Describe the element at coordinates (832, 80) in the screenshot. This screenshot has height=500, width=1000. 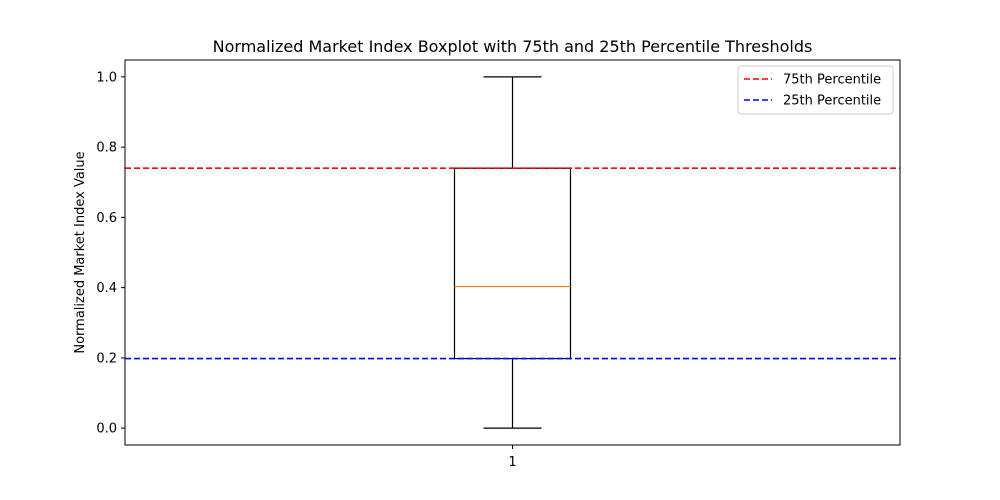
I see `legend-label: 75th Percentile` at that location.